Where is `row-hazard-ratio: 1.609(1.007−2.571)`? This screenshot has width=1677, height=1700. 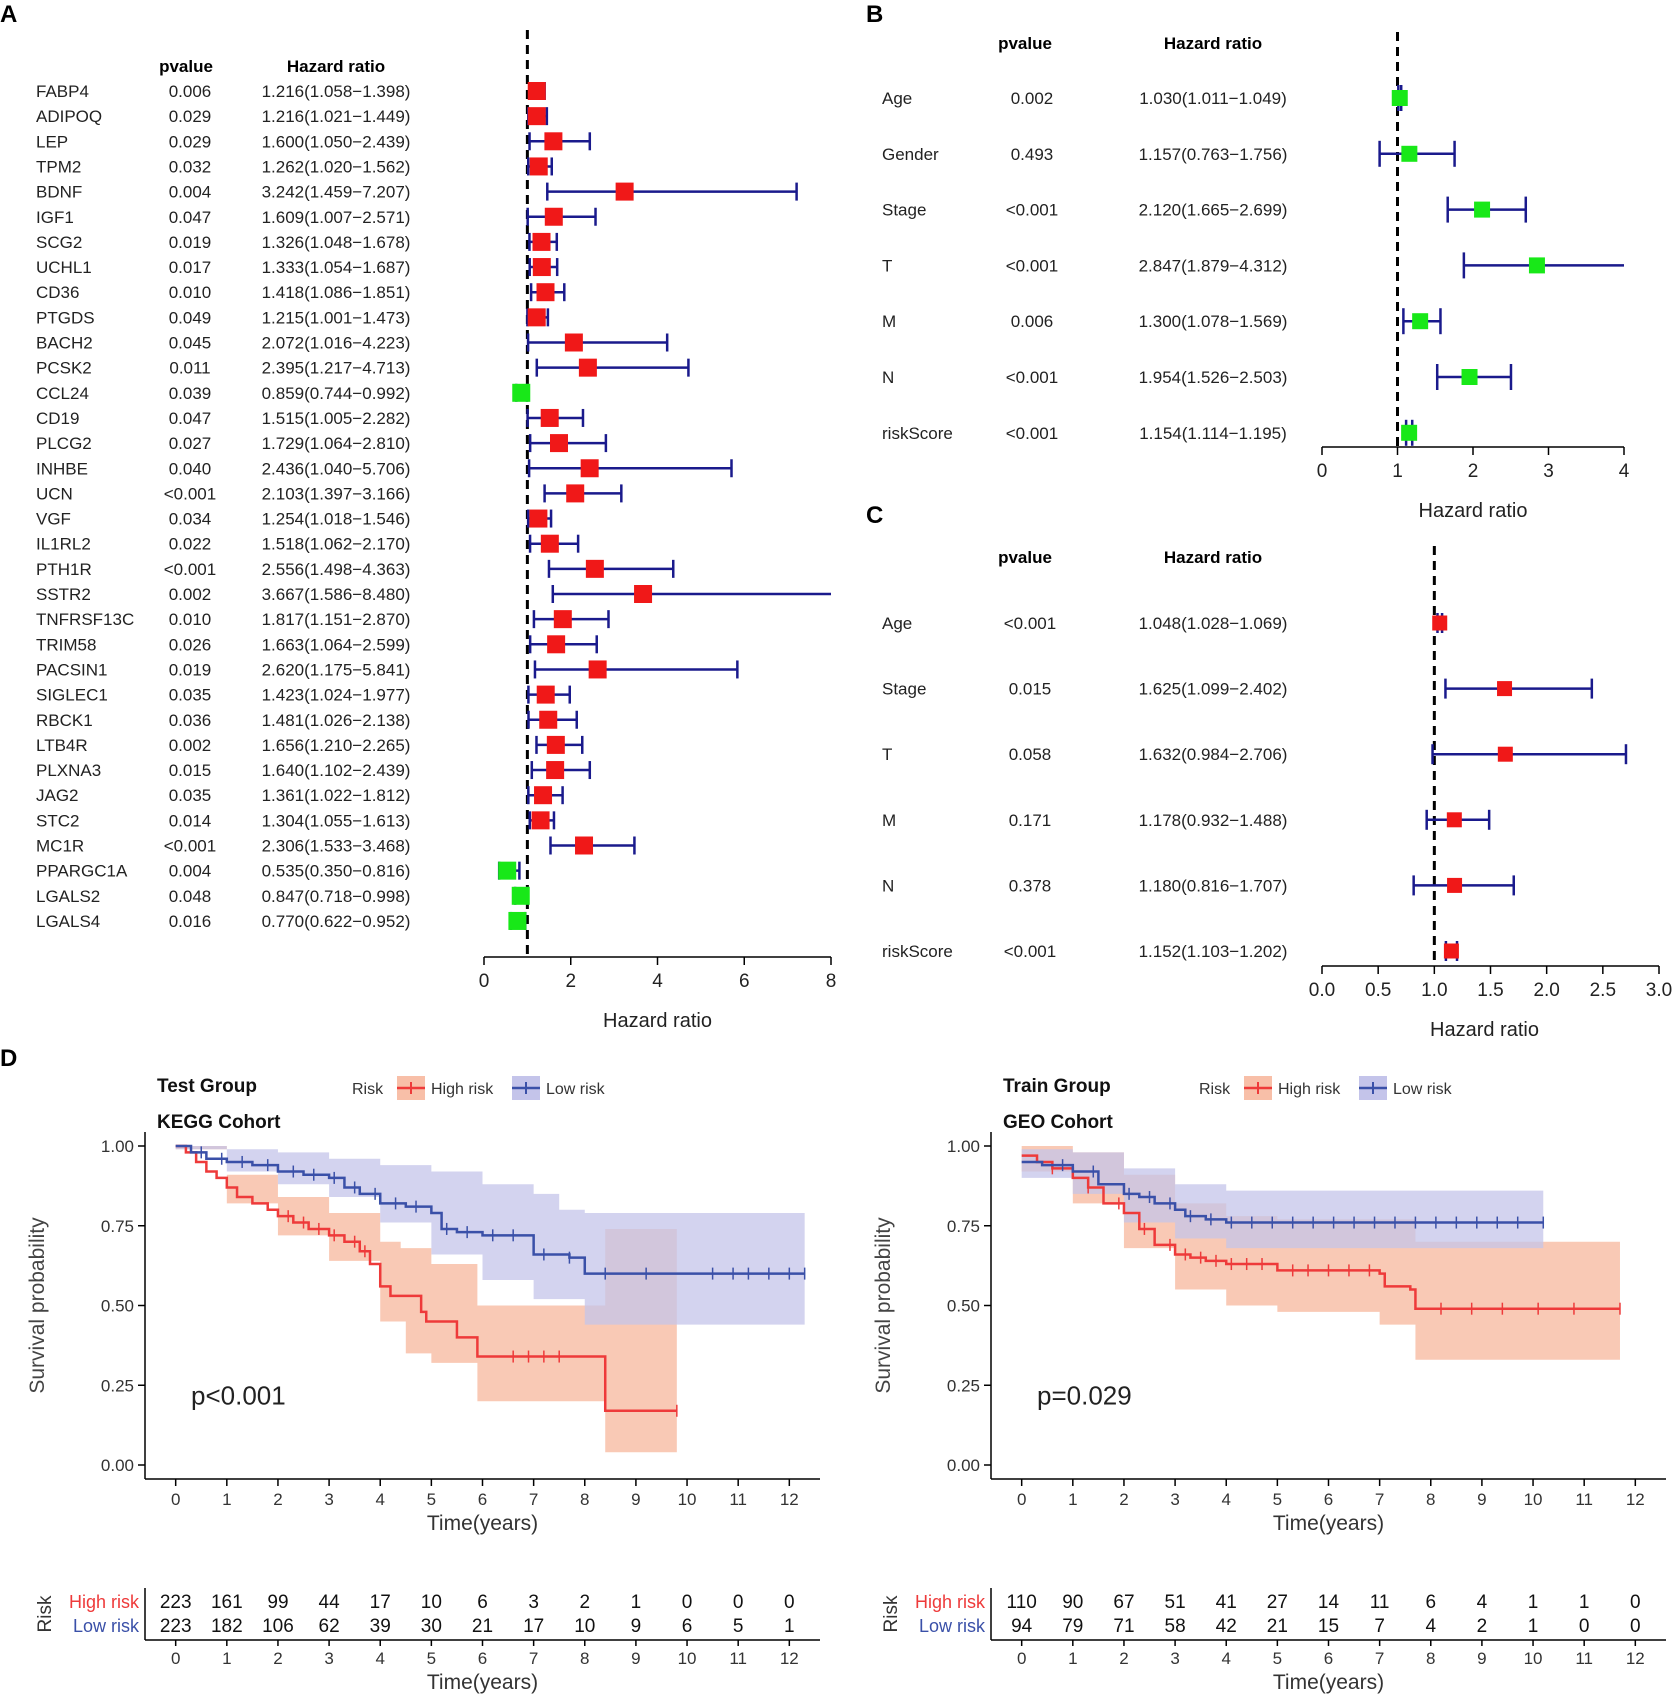 row-hazard-ratio: 1.609(1.007−2.571) is located at coordinates (336, 217).